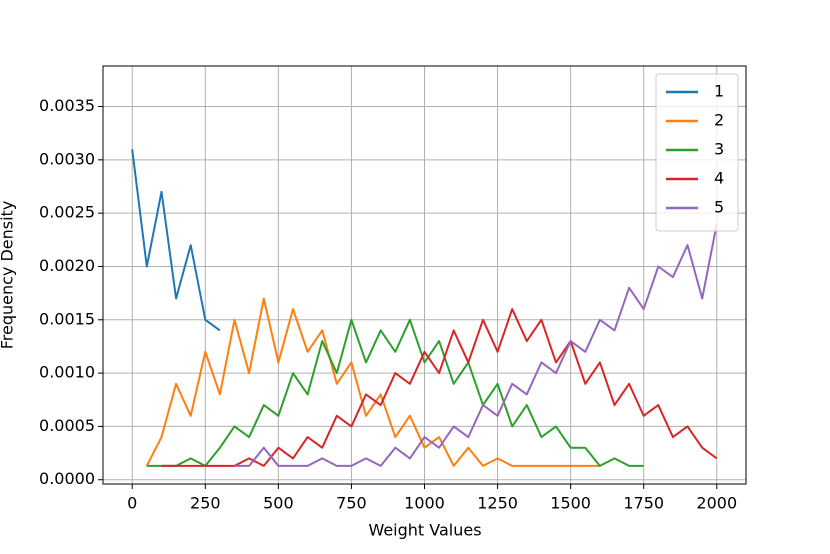  What do you see at coordinates (719, 149) in the screenshot?
I see `legend-label: 3` at bounding box center [719, 149].